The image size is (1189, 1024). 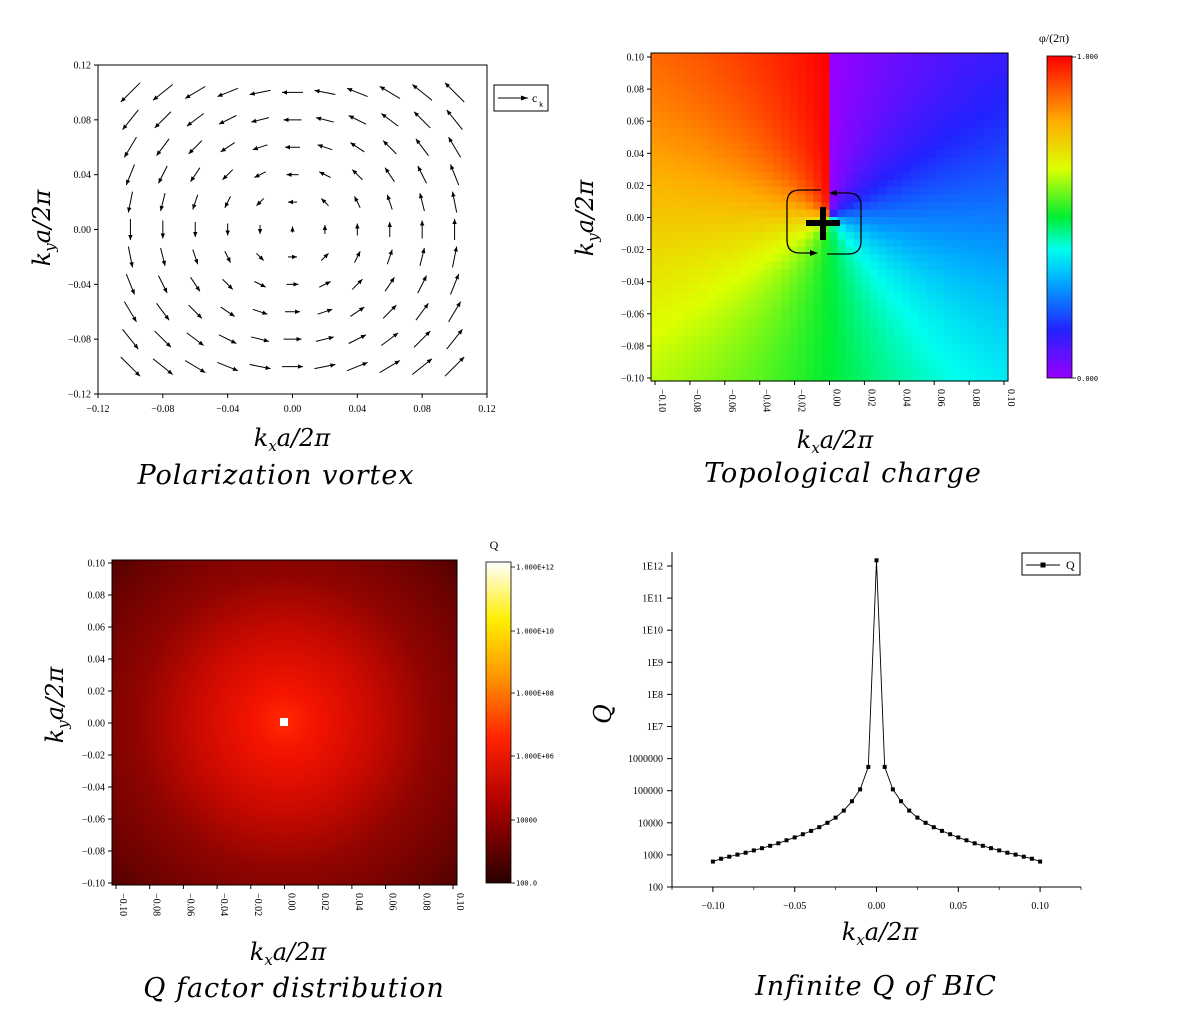 I want to click on p1-xtick-label: −0.12, so click(x=97, y=409).